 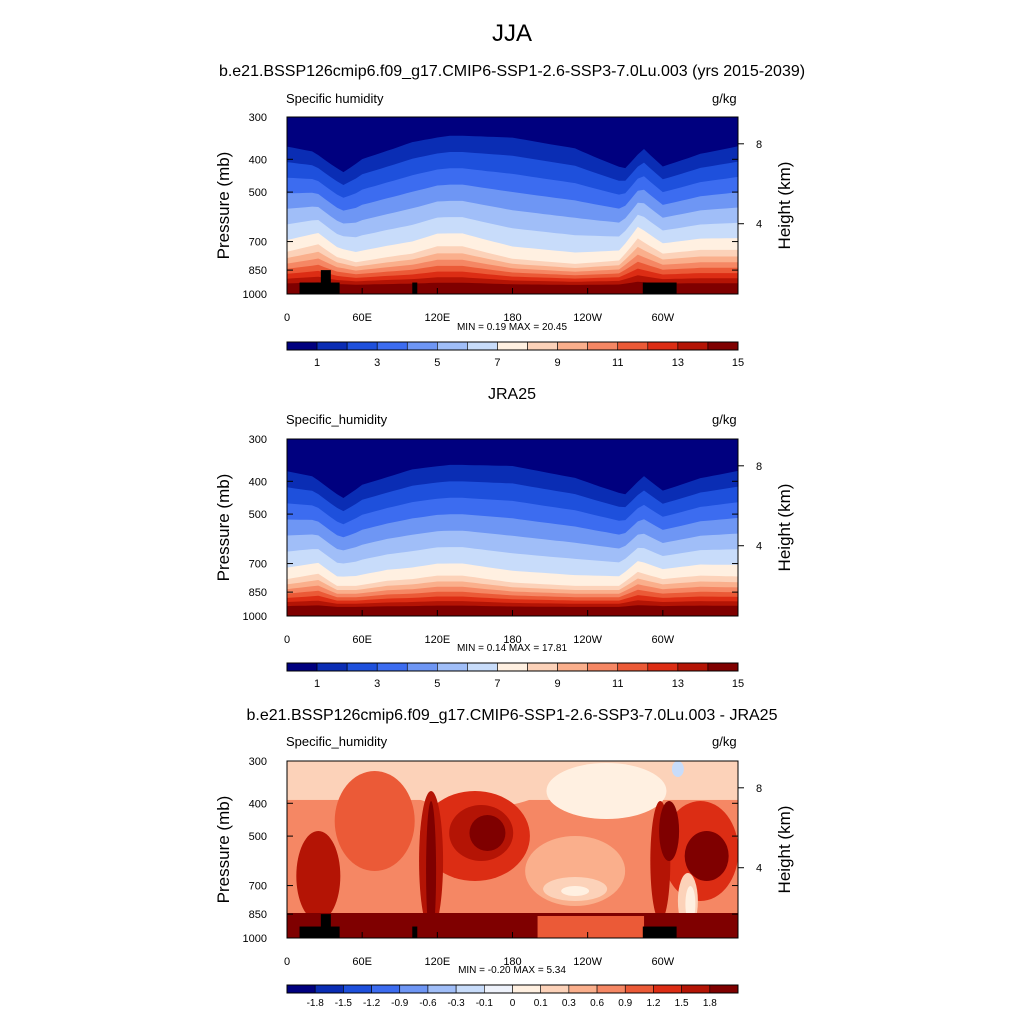 I want to click on panel-3-colorbar-label: -0.3, so click(x=457, y=1003).